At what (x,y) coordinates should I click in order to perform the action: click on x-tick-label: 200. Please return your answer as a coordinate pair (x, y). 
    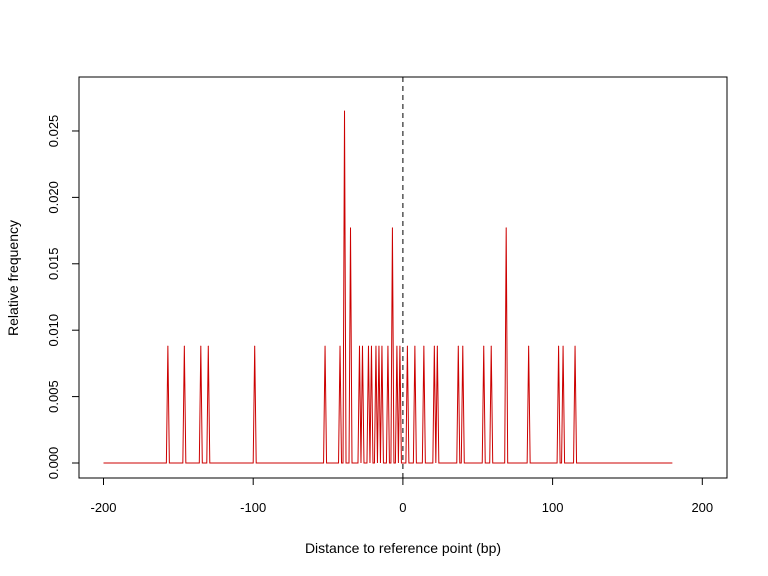
    Looking at the image, I should click on (702, 507).